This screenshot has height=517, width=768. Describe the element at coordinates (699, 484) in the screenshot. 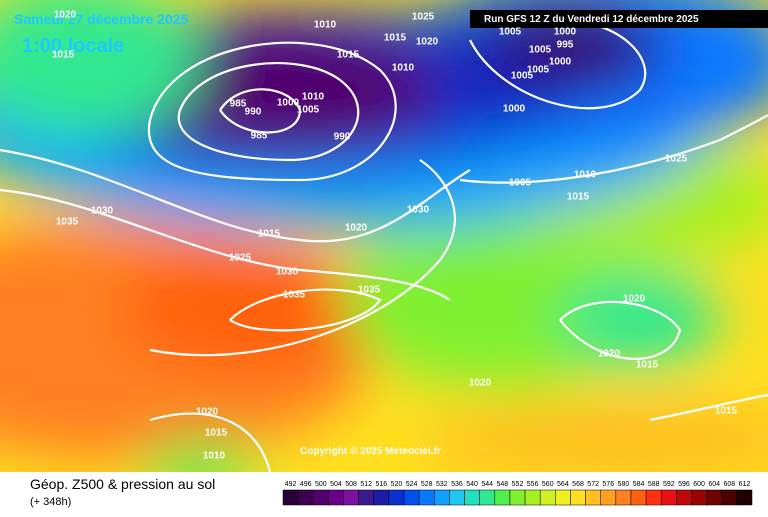

I see `colorbar-label: 600` at that location.